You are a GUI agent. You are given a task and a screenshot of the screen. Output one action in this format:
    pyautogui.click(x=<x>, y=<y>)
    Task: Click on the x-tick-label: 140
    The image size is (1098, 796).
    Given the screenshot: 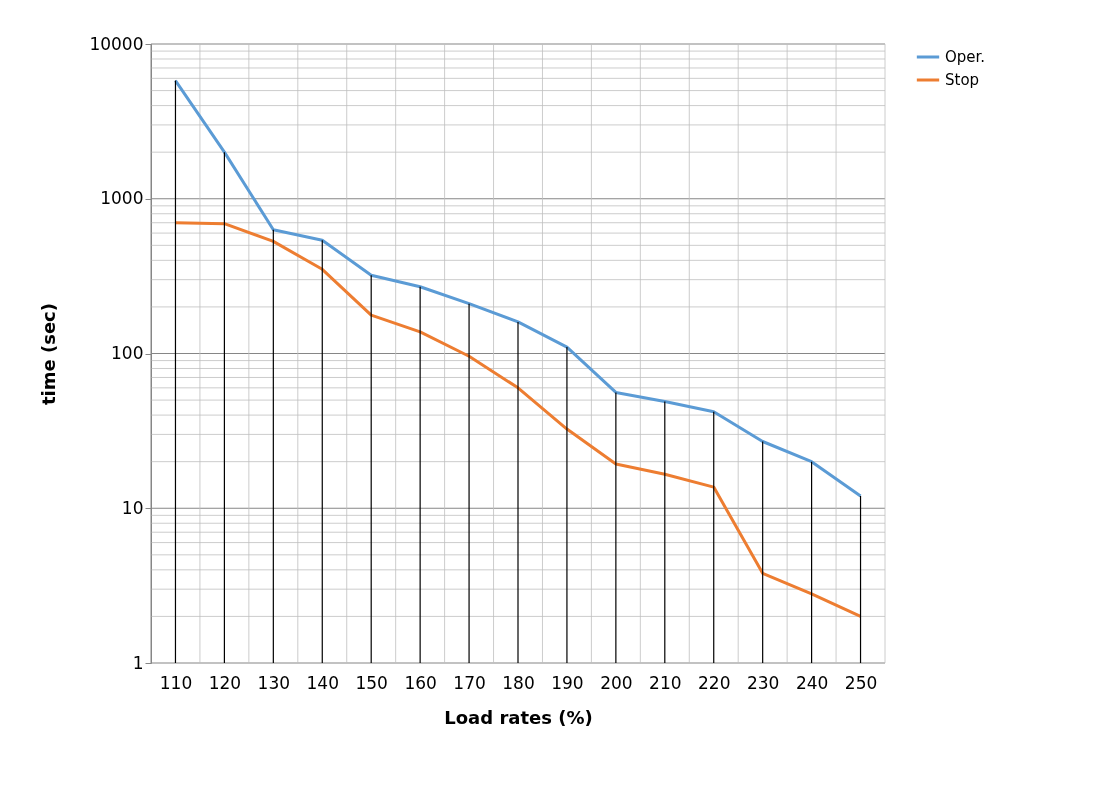 What is the action you would take?
    pyautogui.click(x=322, y=682)
    